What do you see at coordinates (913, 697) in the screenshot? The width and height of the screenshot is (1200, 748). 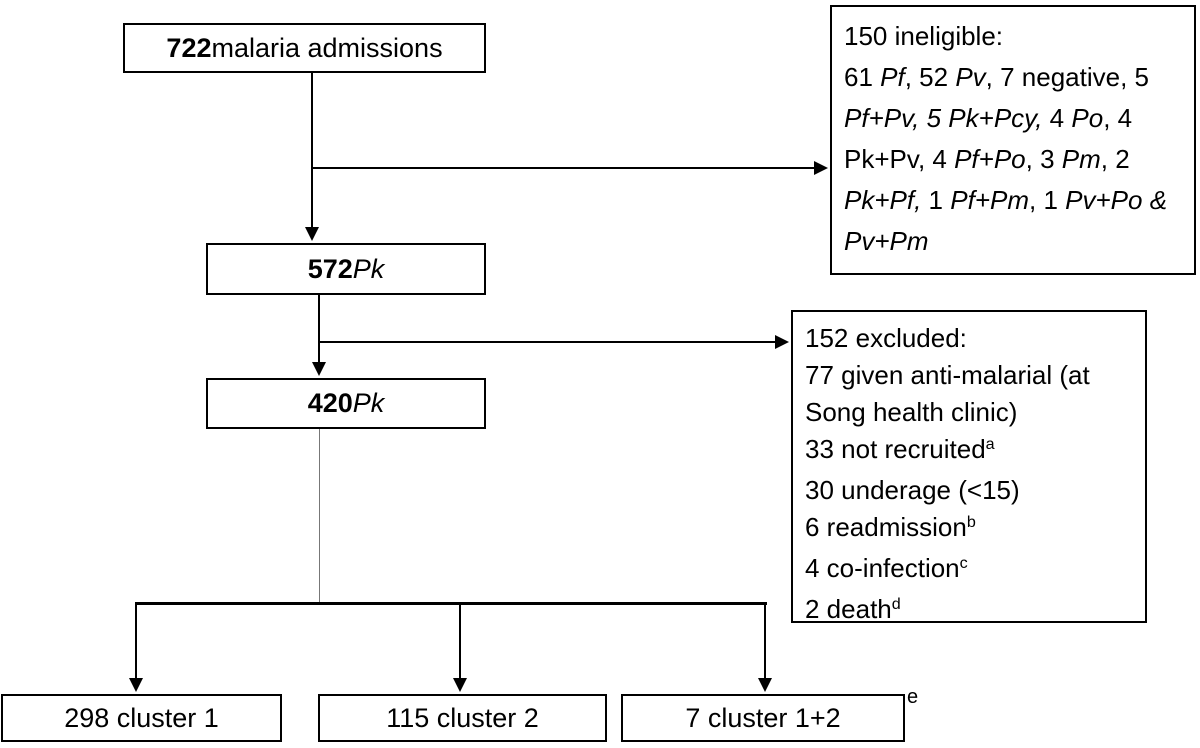 I see `footnote-e-superscript: e` at bounding box center [913, 697].